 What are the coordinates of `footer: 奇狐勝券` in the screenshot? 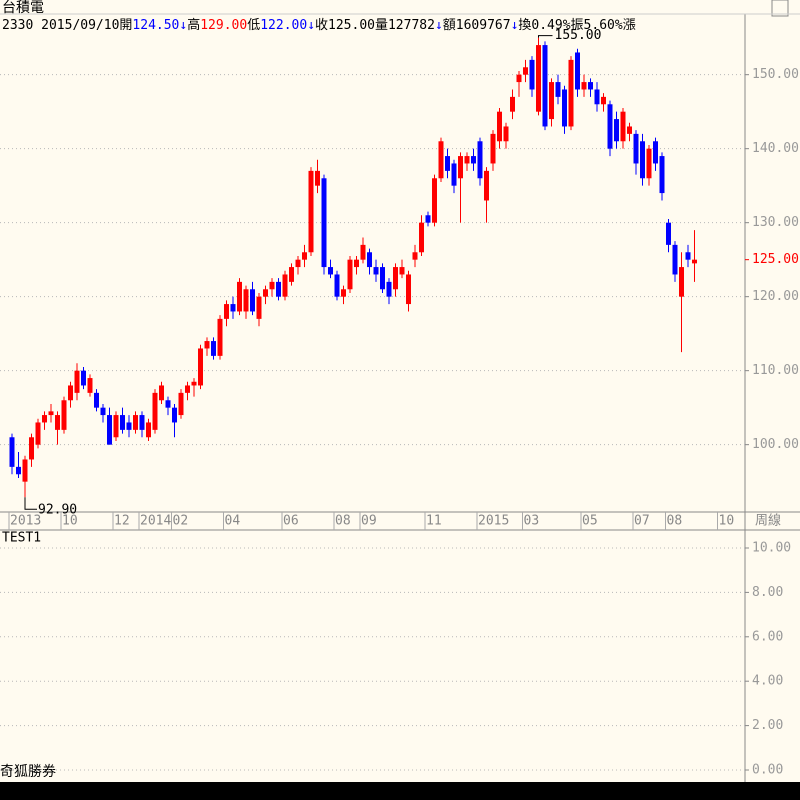 It's located at (28, 771).